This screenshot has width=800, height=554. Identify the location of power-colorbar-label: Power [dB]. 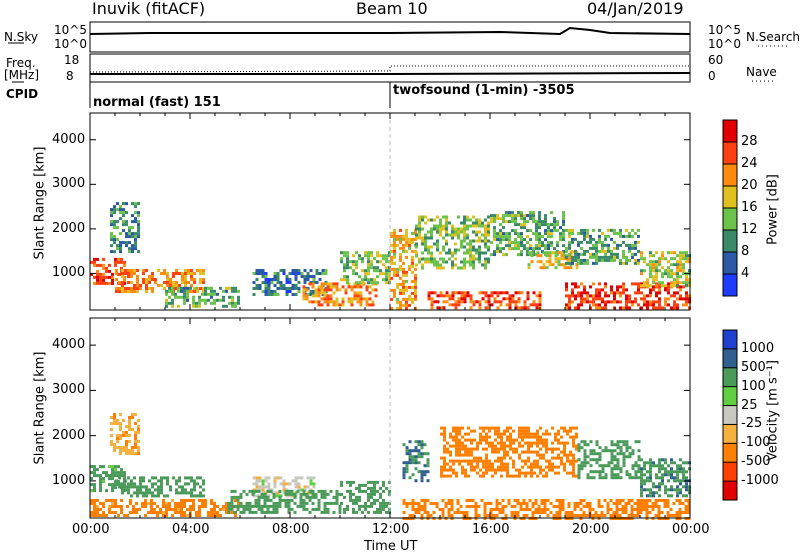
(773, 209).